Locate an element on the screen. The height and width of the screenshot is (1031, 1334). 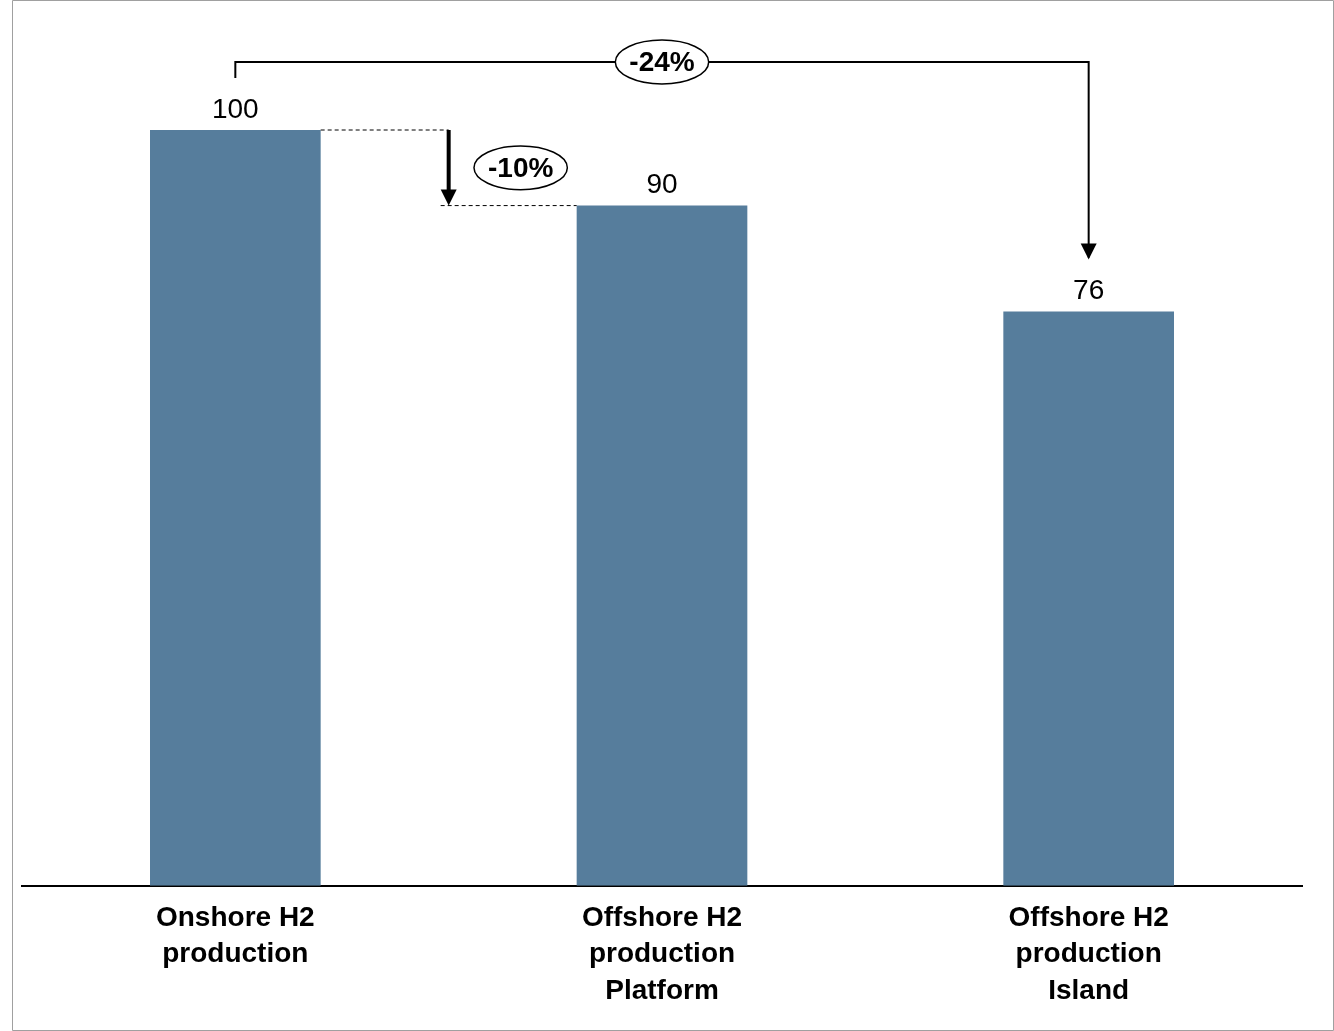
data-label: 76 is located at coordinates (1089, 290).